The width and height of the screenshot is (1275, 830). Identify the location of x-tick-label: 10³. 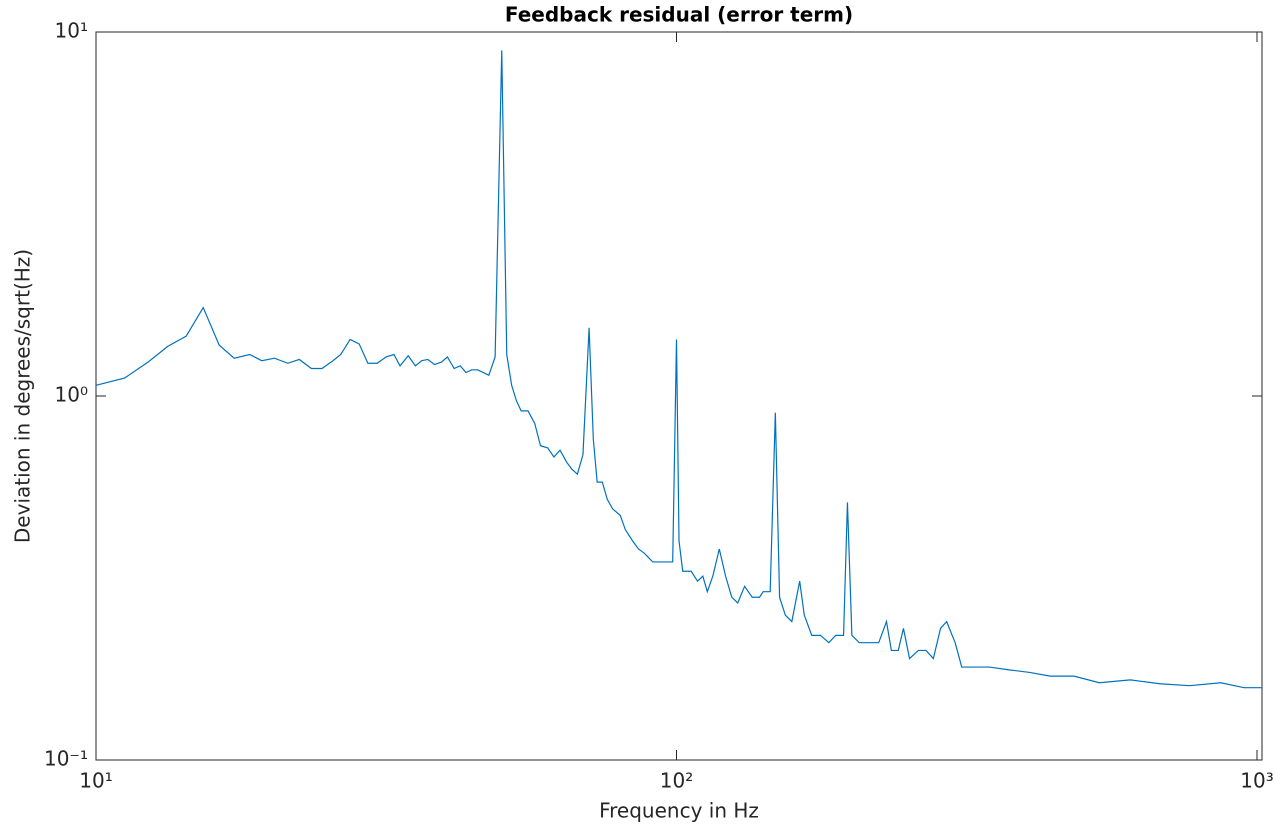
(1256, 781).